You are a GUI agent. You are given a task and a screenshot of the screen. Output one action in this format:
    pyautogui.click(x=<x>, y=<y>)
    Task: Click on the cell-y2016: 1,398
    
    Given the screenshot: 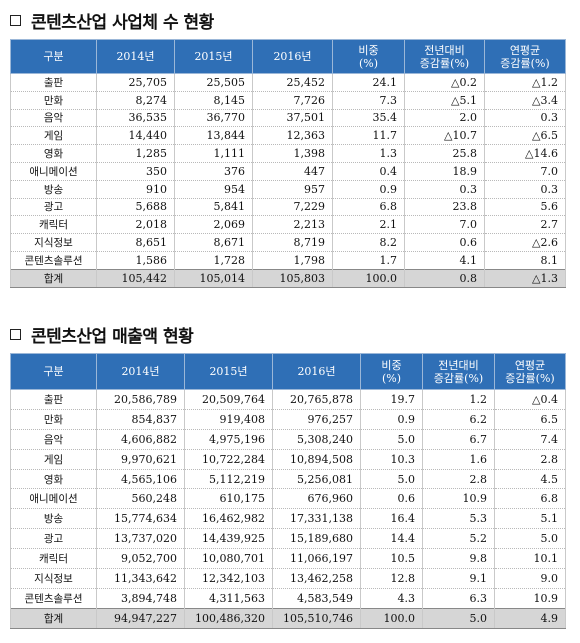 What is the action you would take?
    pyautogui.click(x=292, y=153)
    